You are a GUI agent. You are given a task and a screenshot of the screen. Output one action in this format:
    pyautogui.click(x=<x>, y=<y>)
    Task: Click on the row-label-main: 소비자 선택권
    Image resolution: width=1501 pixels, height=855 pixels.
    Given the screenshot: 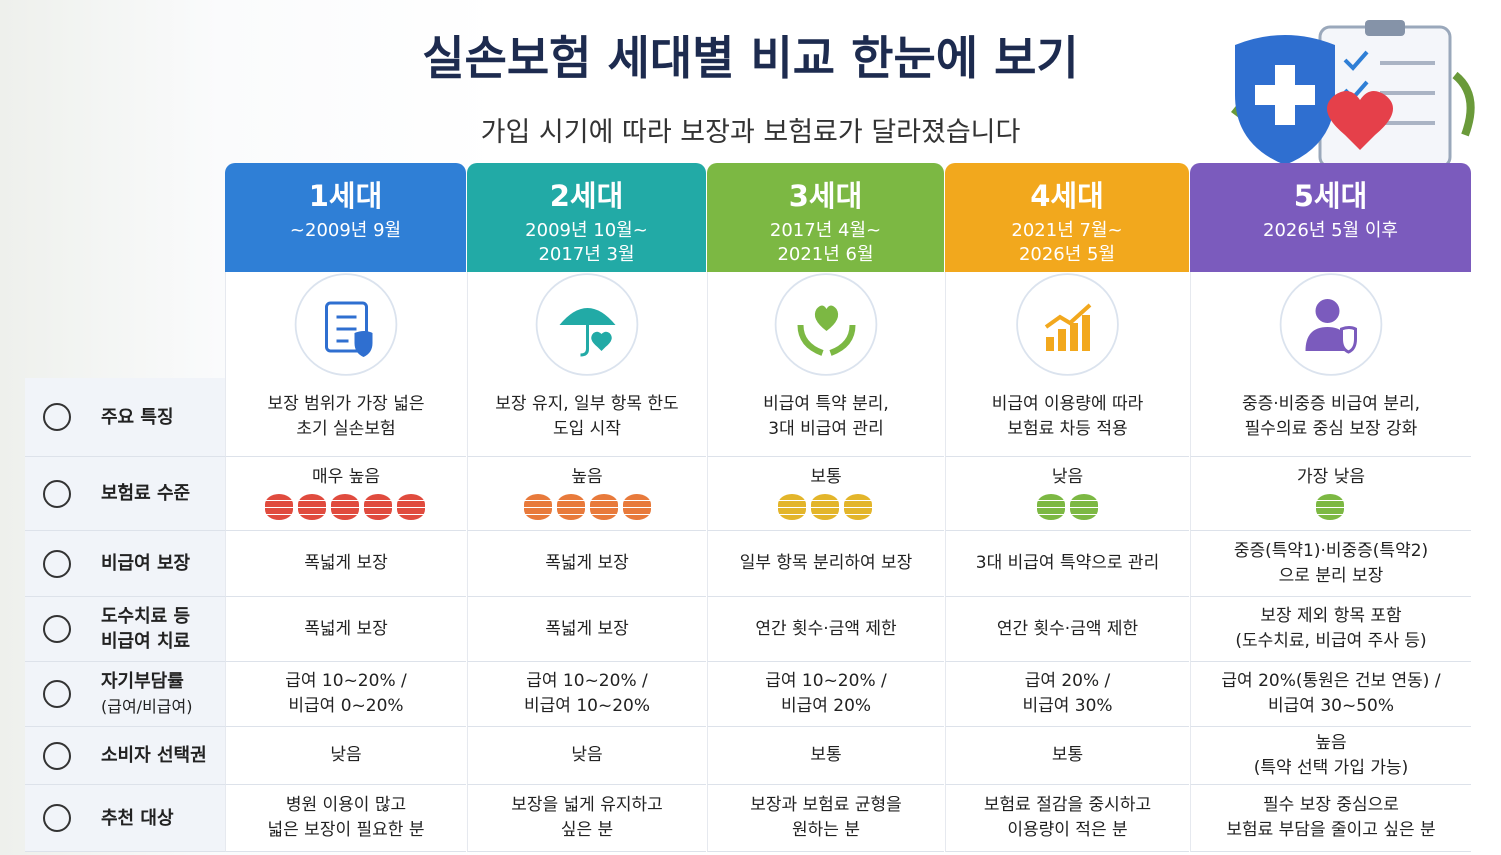 What is the action you would take?
    pyautogui.click(x=154, y=755)
    